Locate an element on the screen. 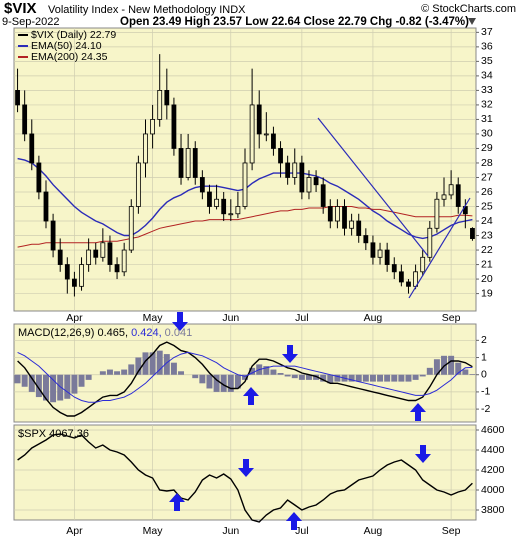 This screenshot has width=520, height=540. trend-line is located at coordinates (373, 187).